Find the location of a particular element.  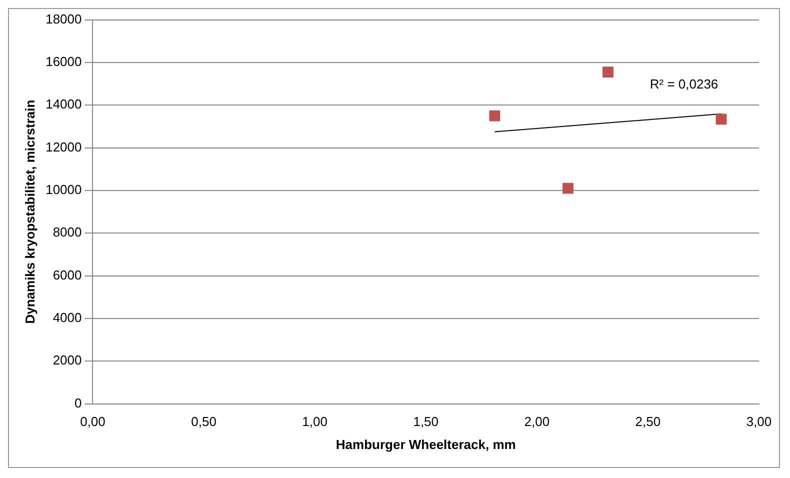

y-tick-label: 2000 is located at coordinates (67, 360).